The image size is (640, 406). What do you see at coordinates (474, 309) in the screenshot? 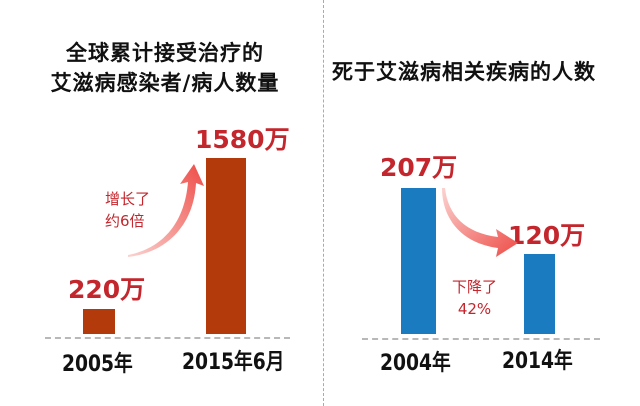
I see `decrease-annotation-line-2: 42%` at bounding box center [474, 309].